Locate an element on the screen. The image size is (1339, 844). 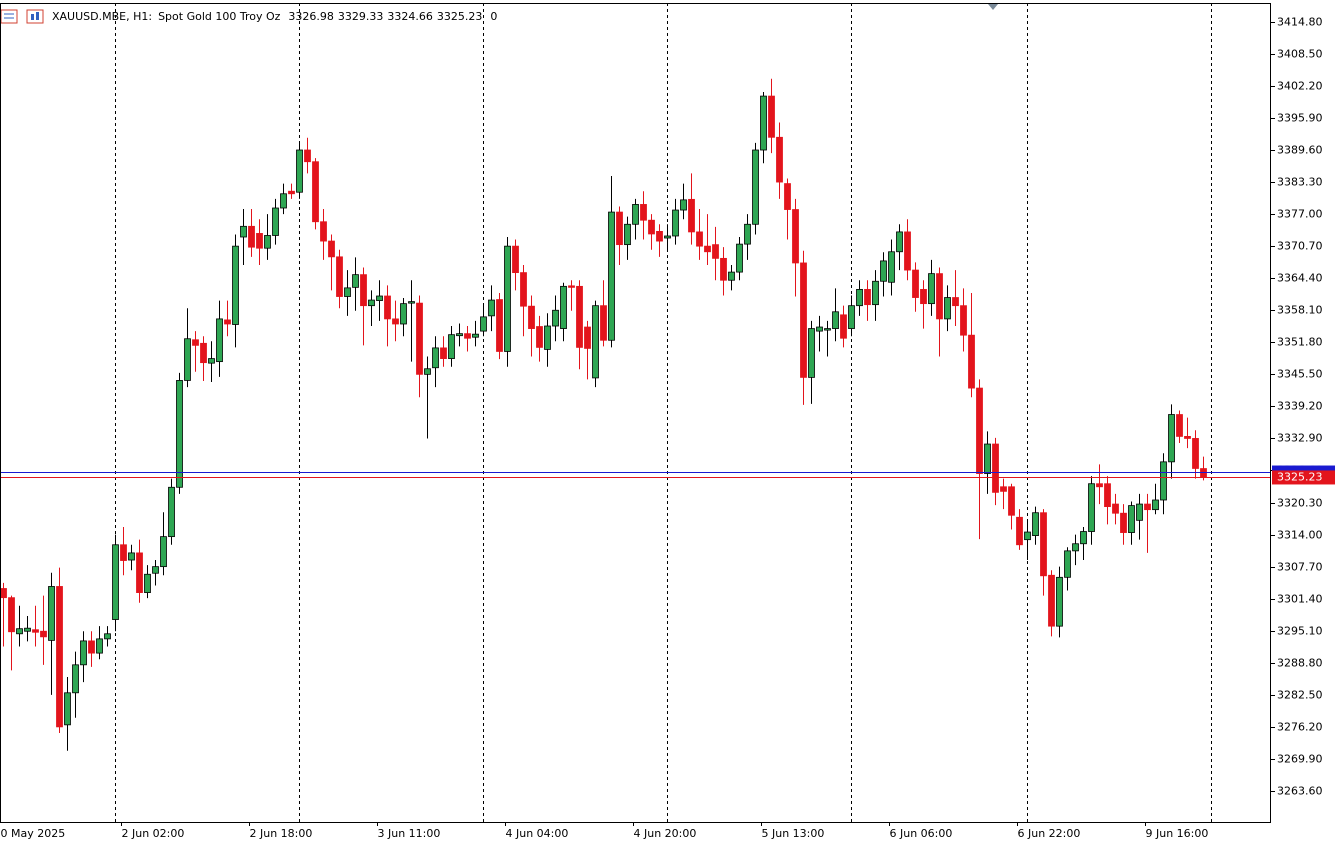
x-tick-label: 5 Jun 13:00 is located at coordinates (793, 833).